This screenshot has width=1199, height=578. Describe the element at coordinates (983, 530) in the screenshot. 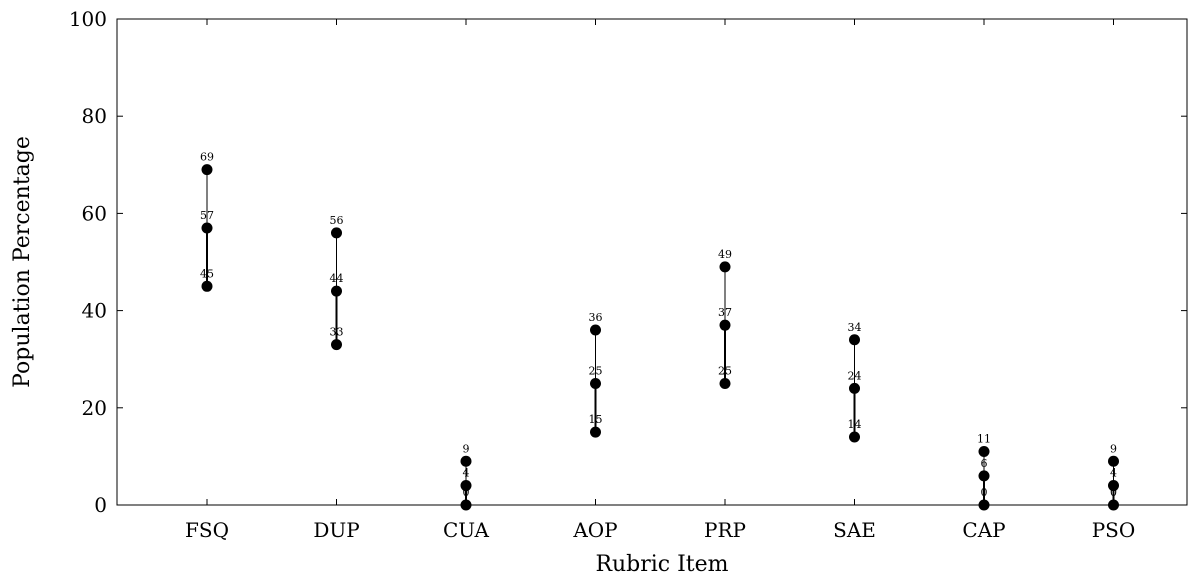

I see `x-tick-label: CAP` at that location.